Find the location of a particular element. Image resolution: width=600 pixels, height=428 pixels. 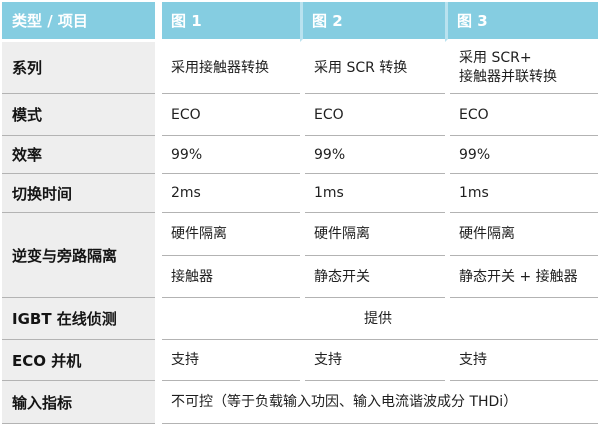

cell-isolation-dev-fig1: 接触器 is located at coordinates (227, 277).